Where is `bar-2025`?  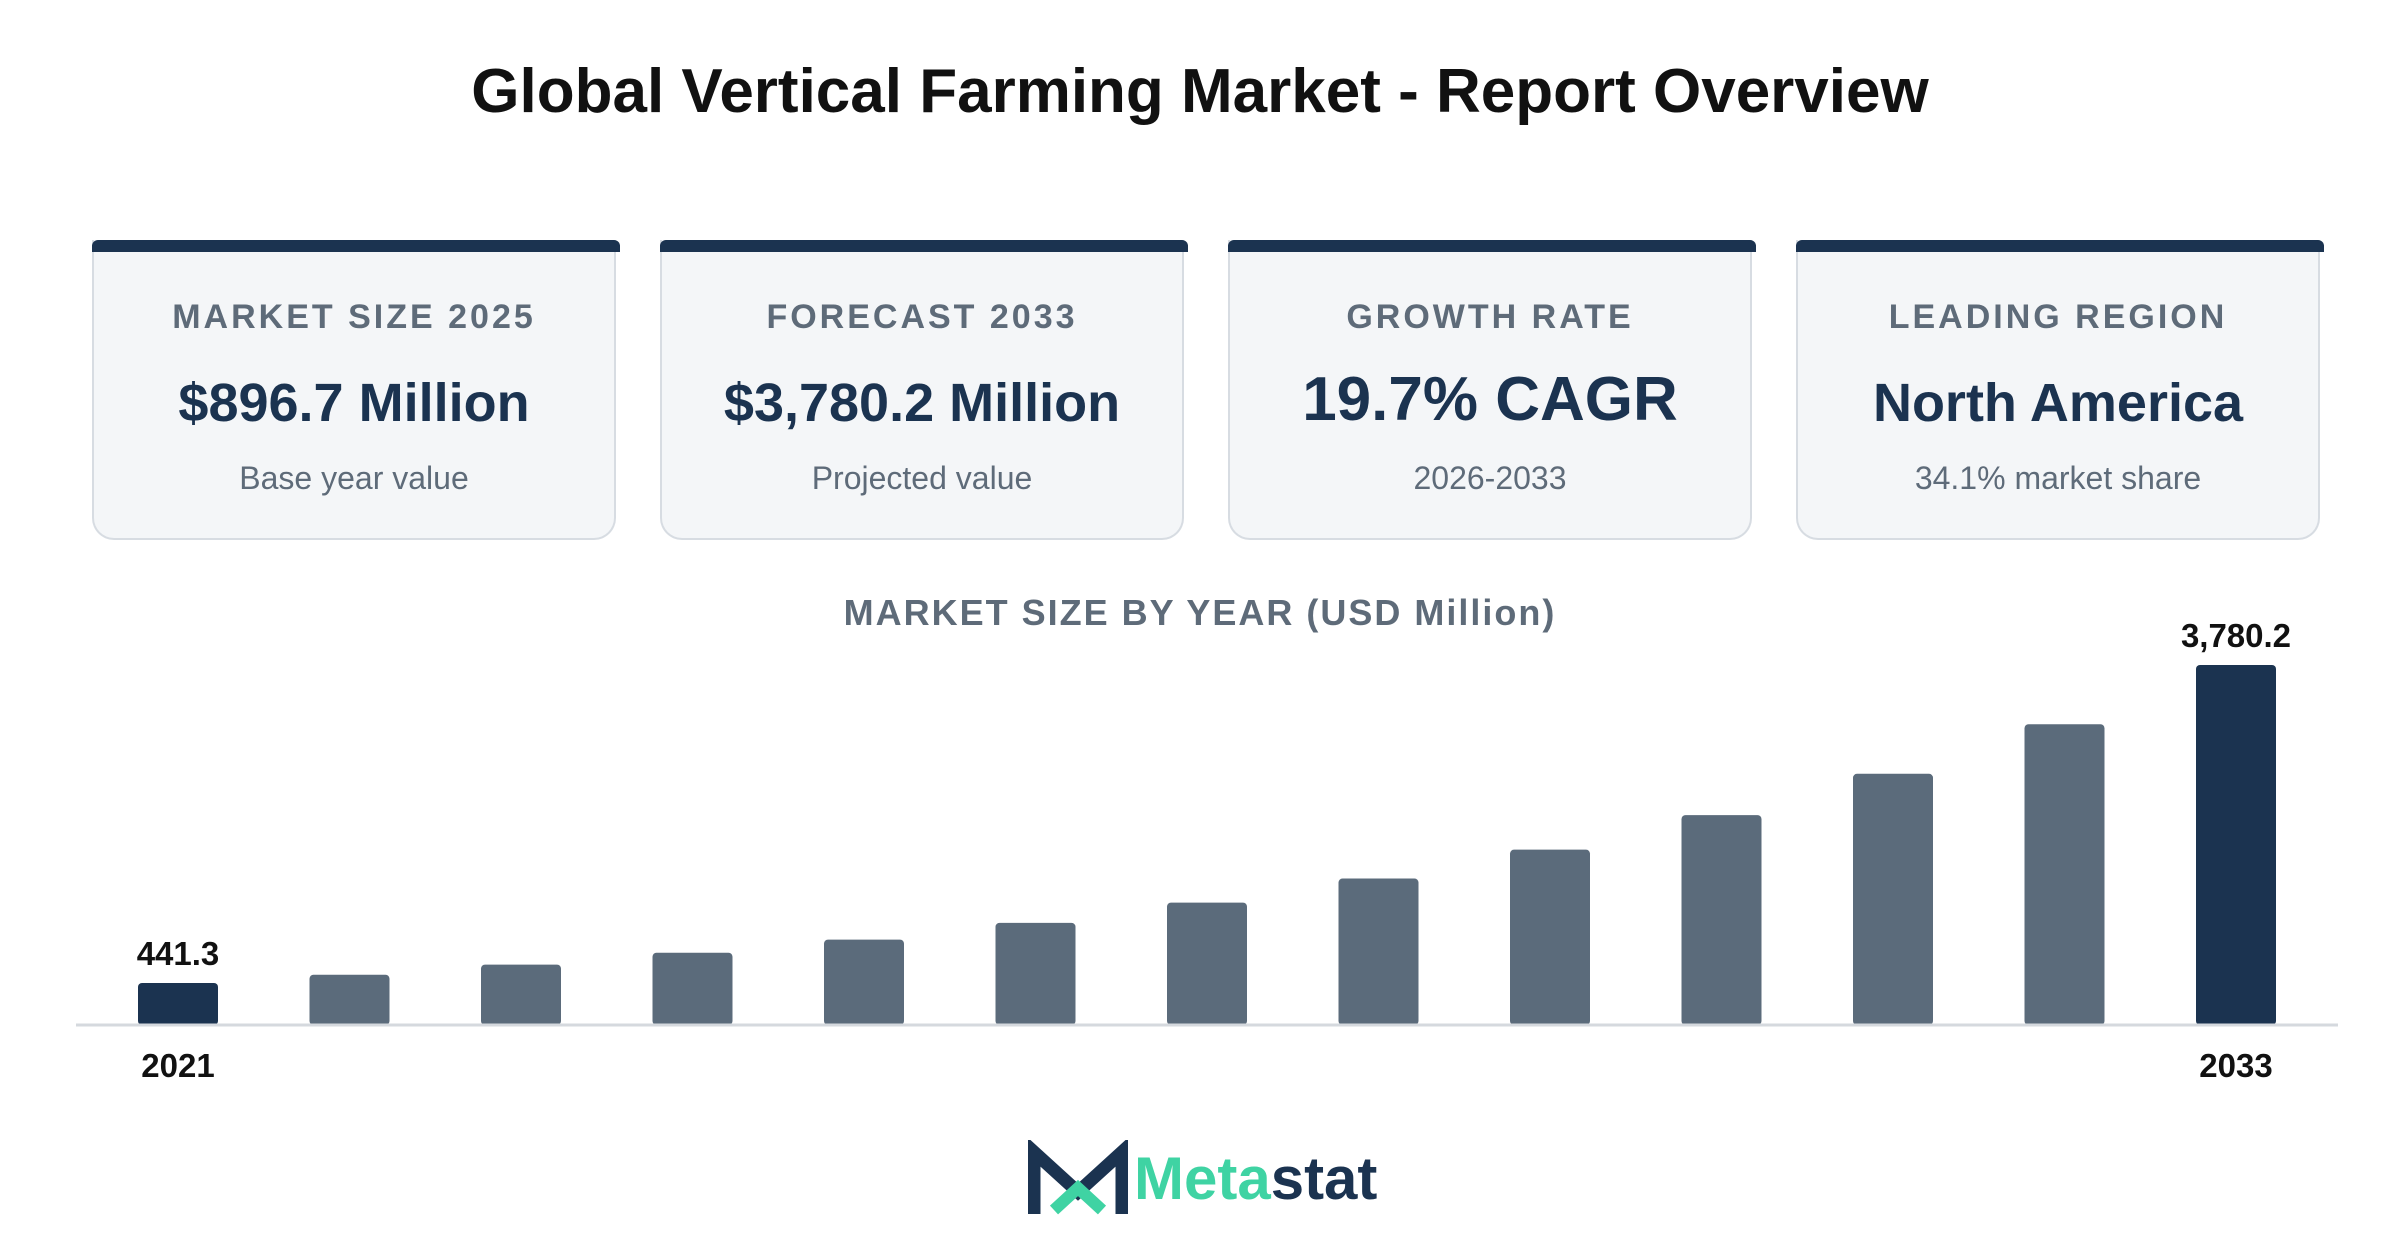
bar-2025 is located at coordinates (864, 982).